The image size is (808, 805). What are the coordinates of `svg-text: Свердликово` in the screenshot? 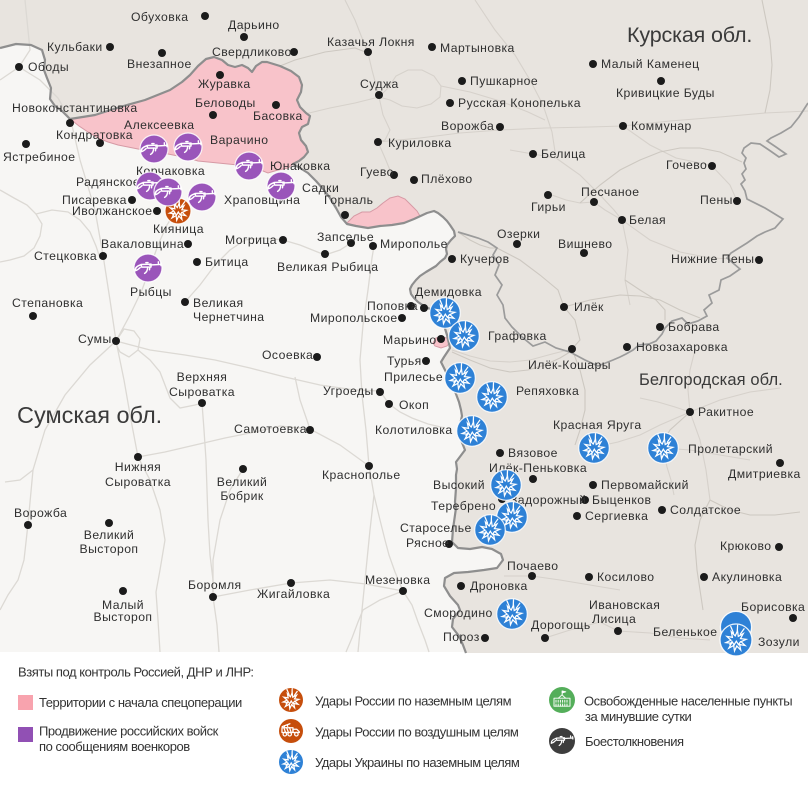 It's located at (252, 52).